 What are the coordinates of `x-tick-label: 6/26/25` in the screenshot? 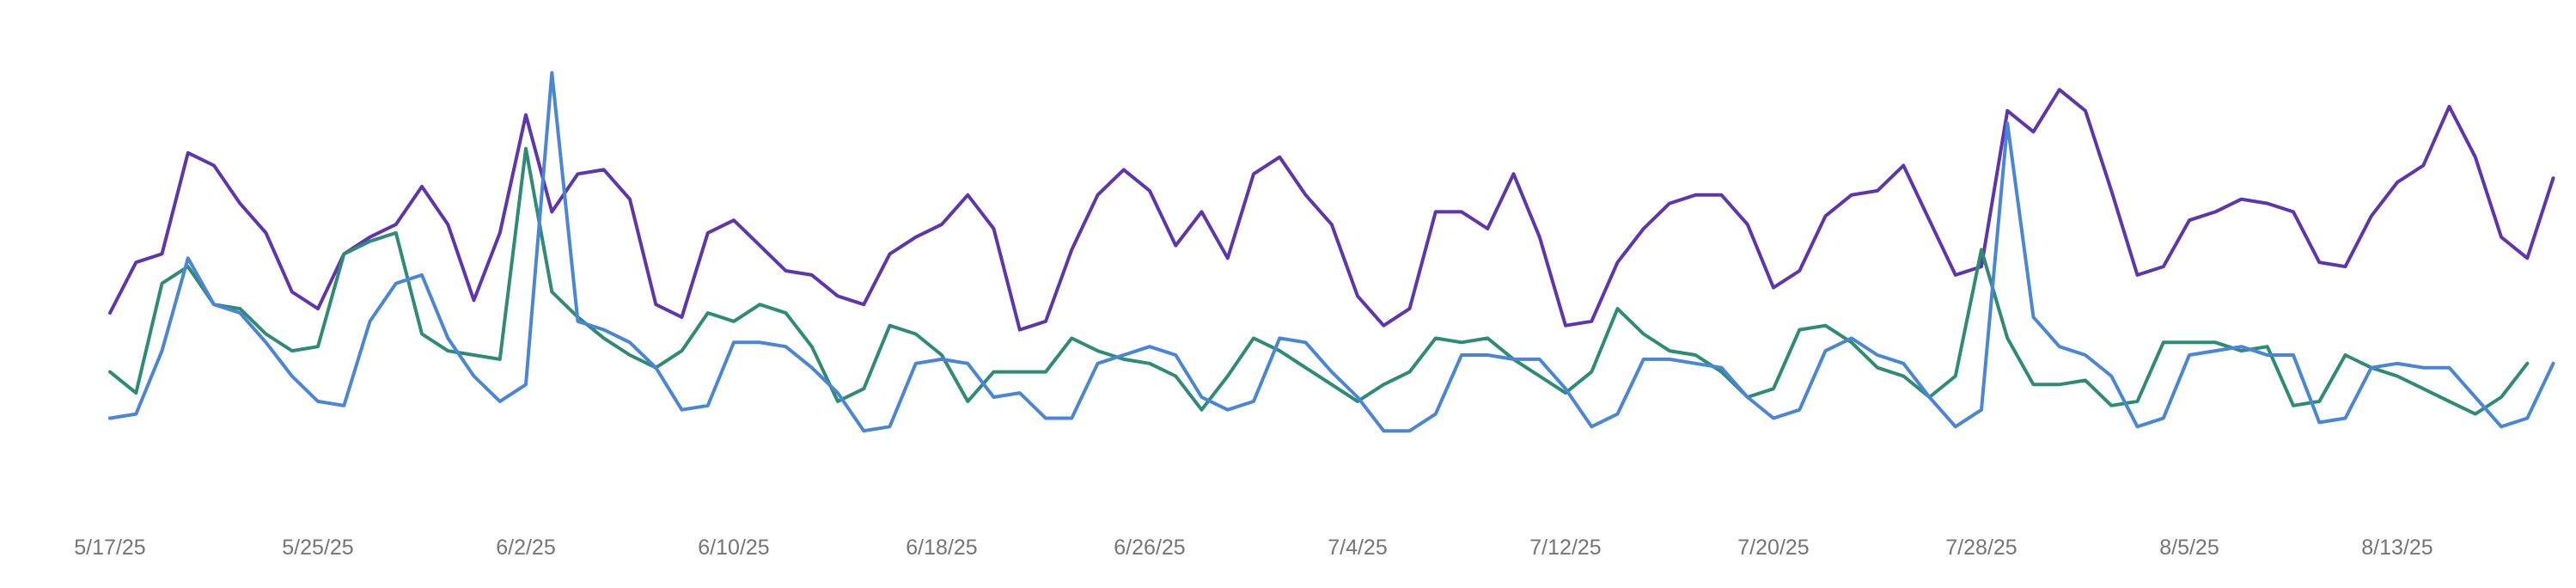 It's located at (1149, 548).